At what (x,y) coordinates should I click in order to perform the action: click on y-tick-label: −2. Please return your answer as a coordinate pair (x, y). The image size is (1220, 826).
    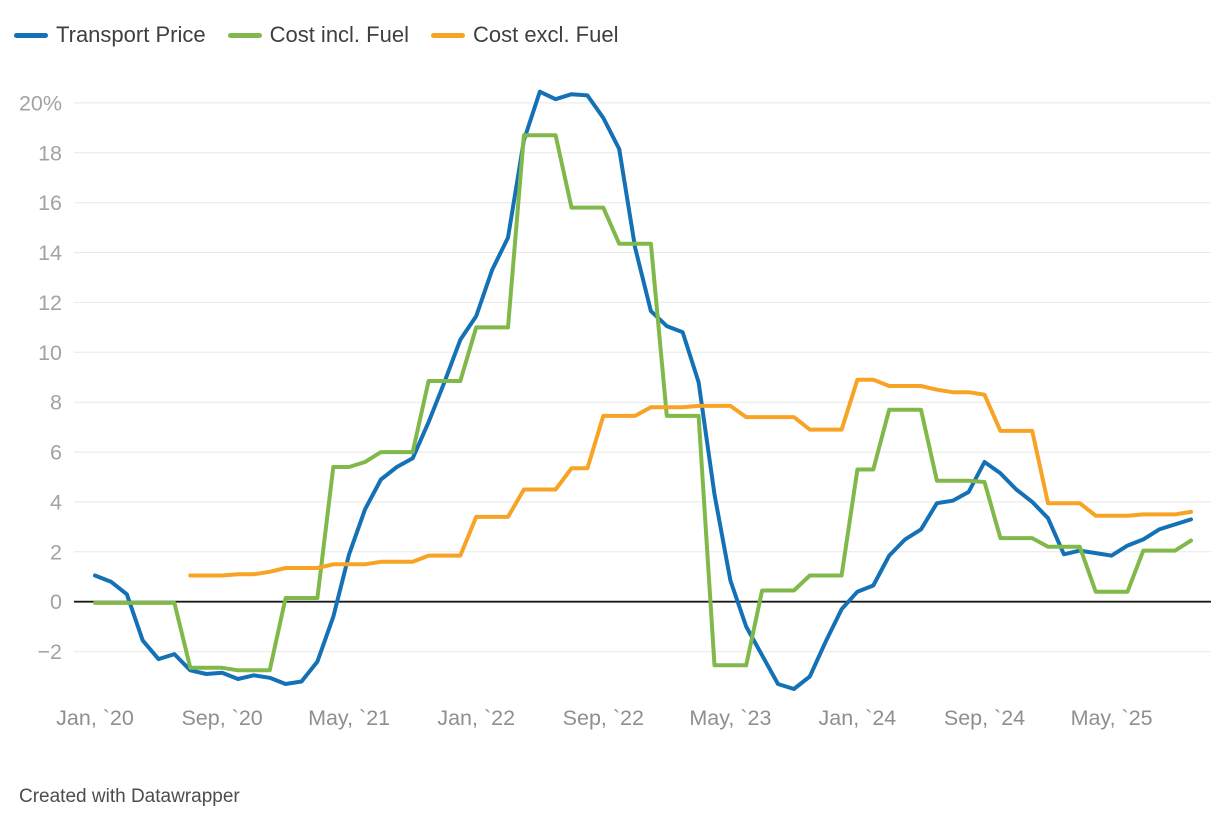
    Looking at the image, I should click on (49, 652).